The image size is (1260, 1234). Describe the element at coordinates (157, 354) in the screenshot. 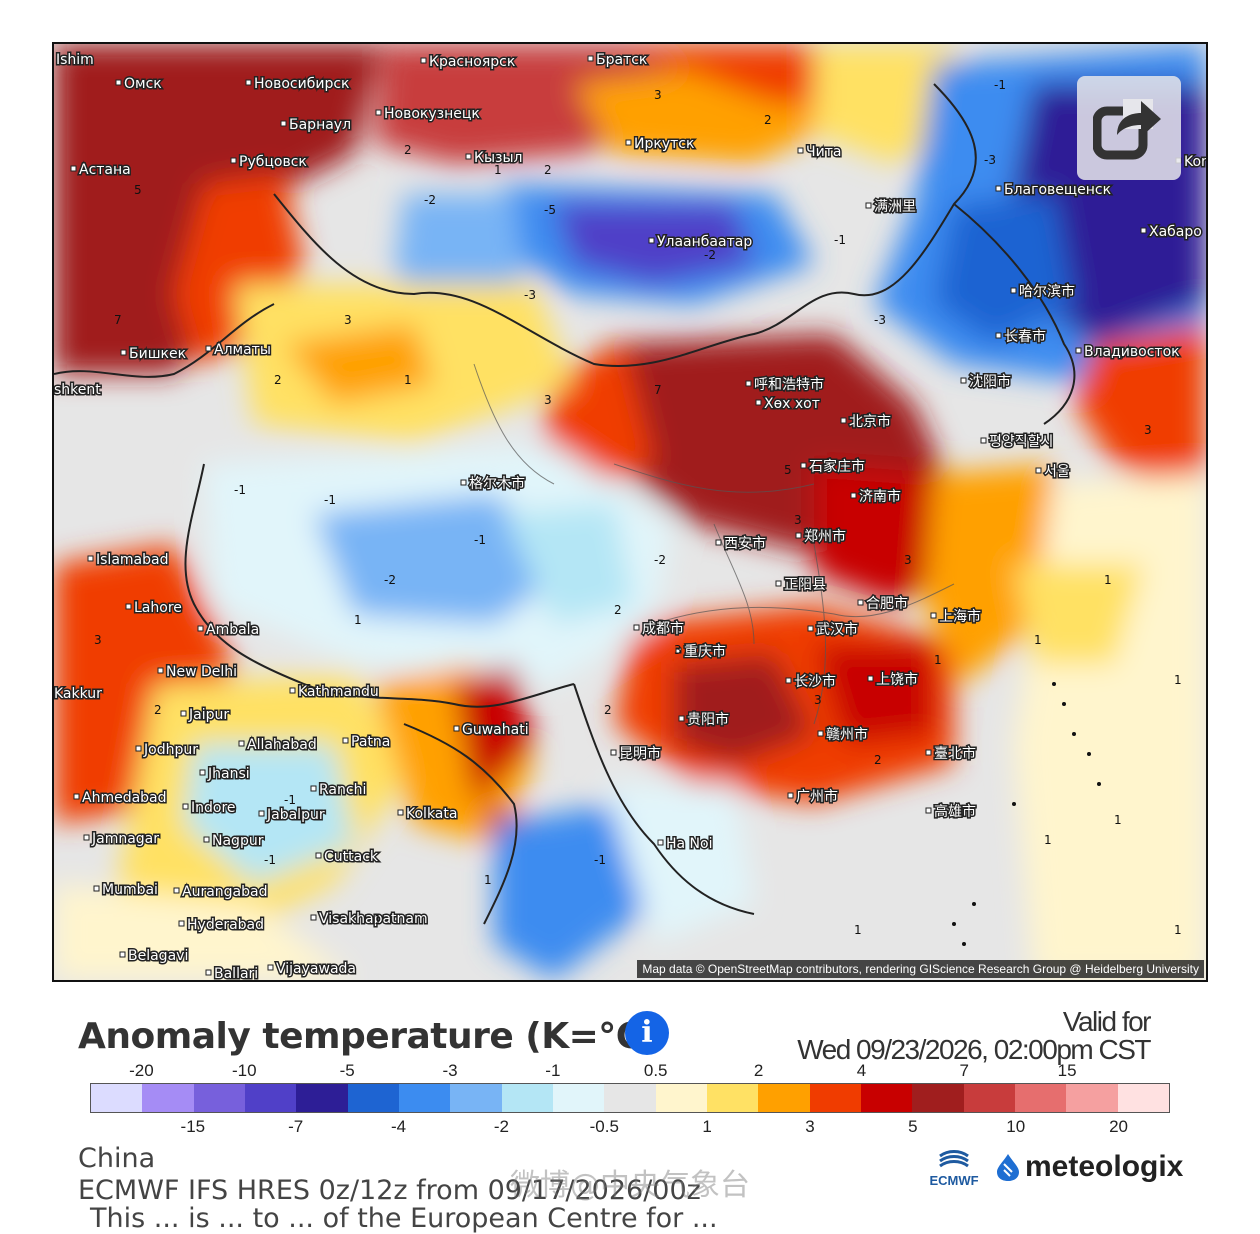

I see `city-label: Бишкек` at that location.